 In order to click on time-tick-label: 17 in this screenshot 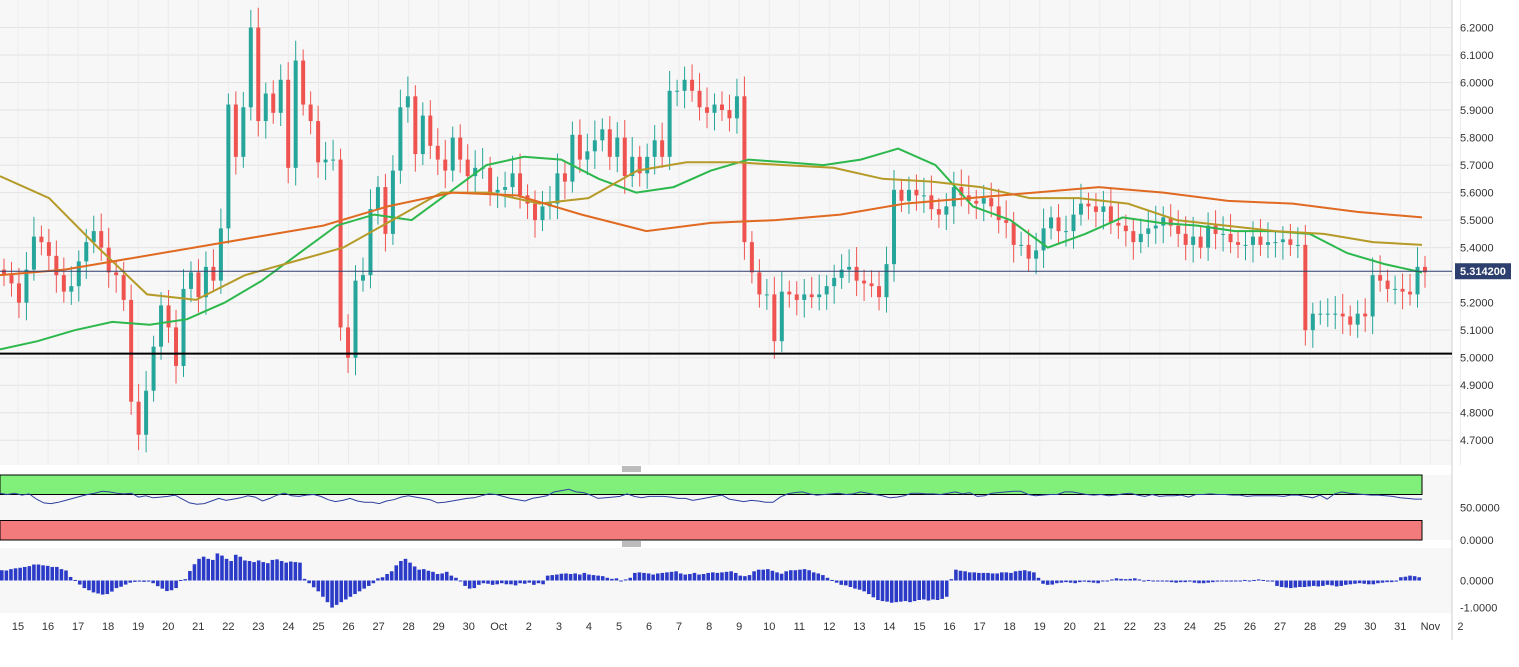, I will do `click(979, 627)`.